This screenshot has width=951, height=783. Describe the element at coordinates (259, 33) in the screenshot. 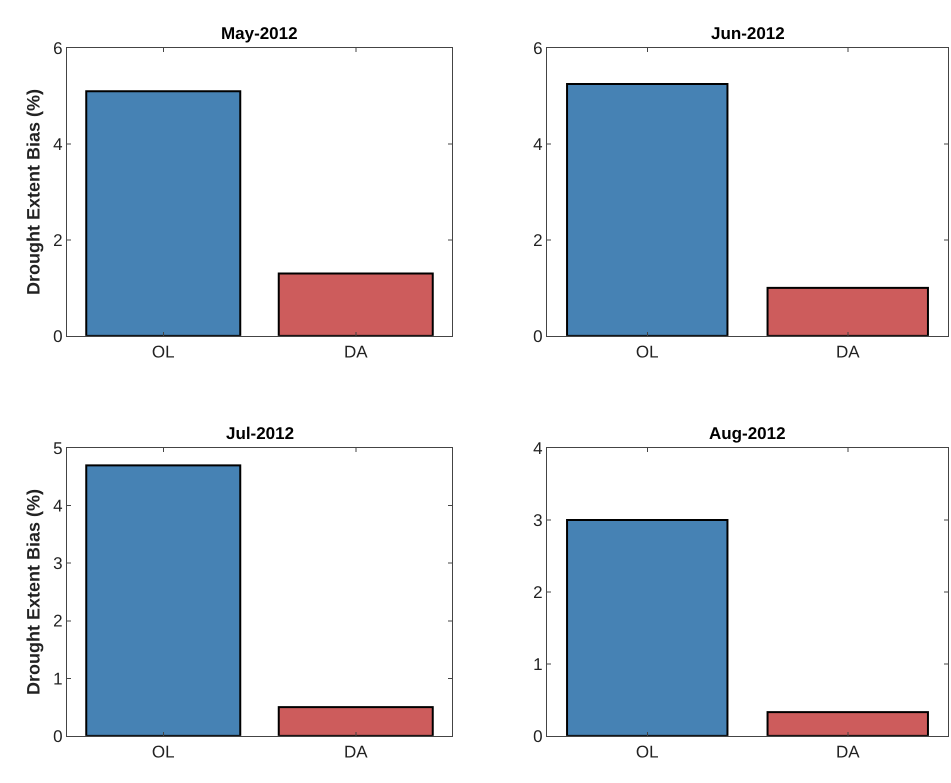

I see `chart-title: May-2012` at that location.